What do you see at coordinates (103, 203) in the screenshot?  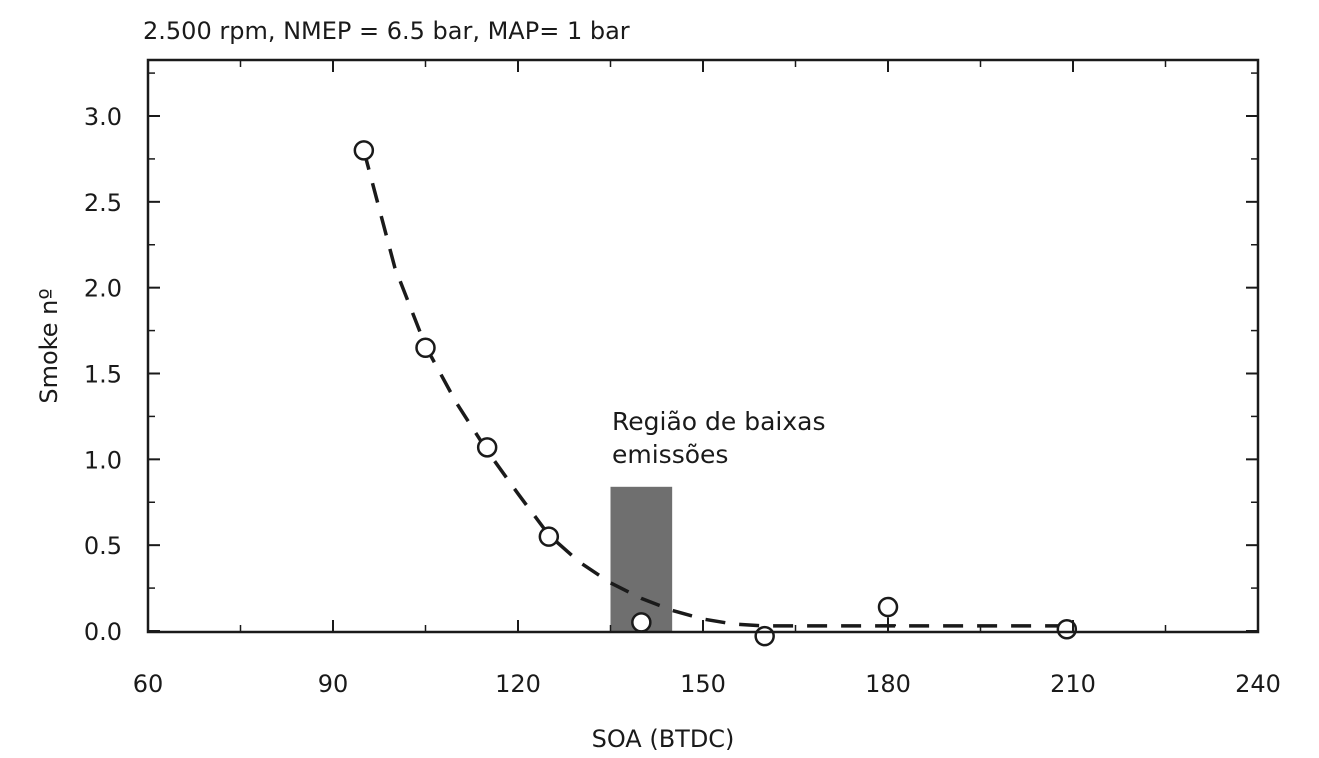 I see `y-tick-label: 2.5` at bounding box center [103, 203].